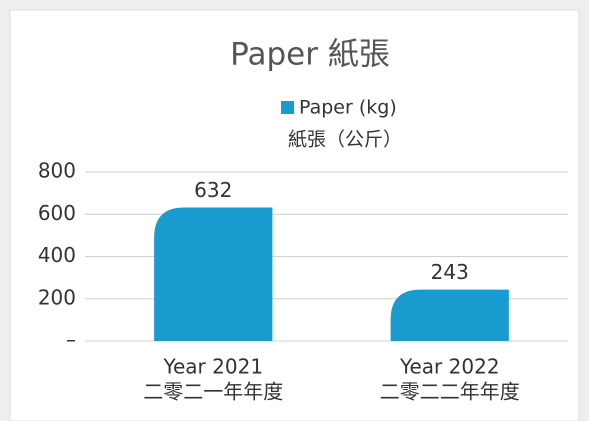 This screenshot has width=589, height=421. What do you see at coordinates (57, 297) in the screenshot?
I see `y-tick-label: 200` at bounding box center [57, 297].